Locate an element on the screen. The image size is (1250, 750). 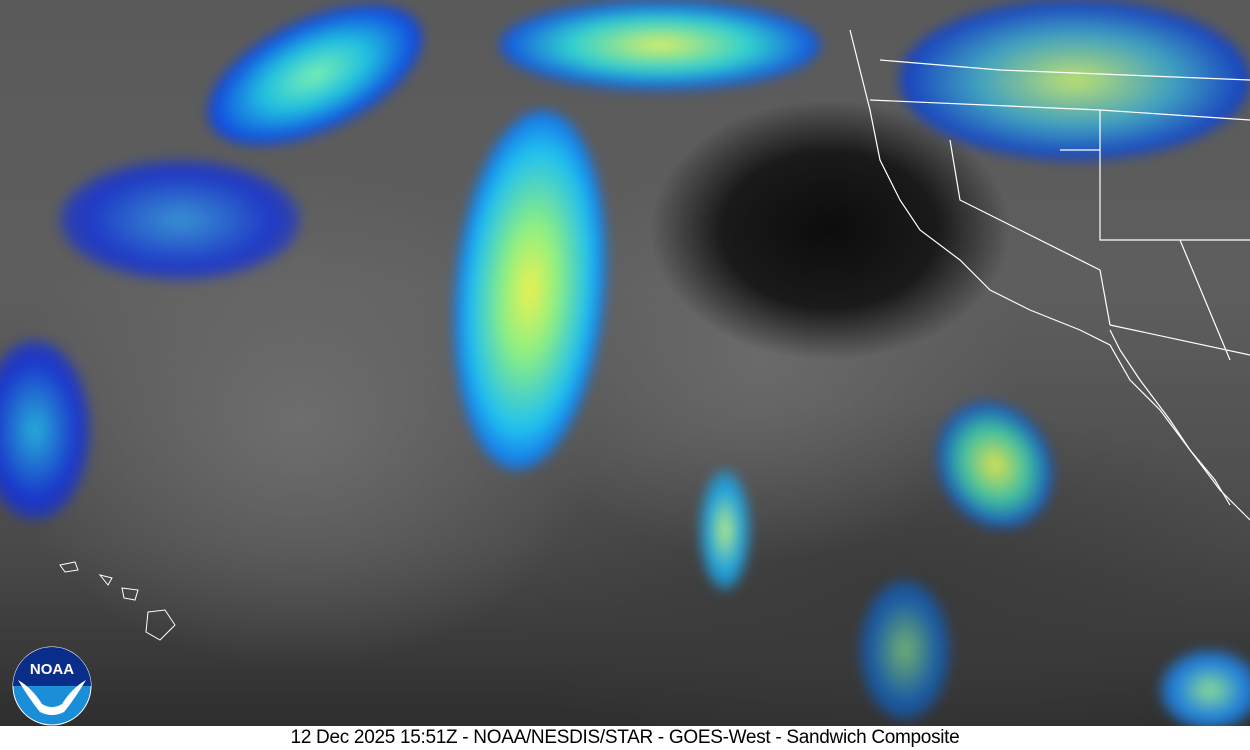
cloud-southeast is located at coordinates (1205, 688).